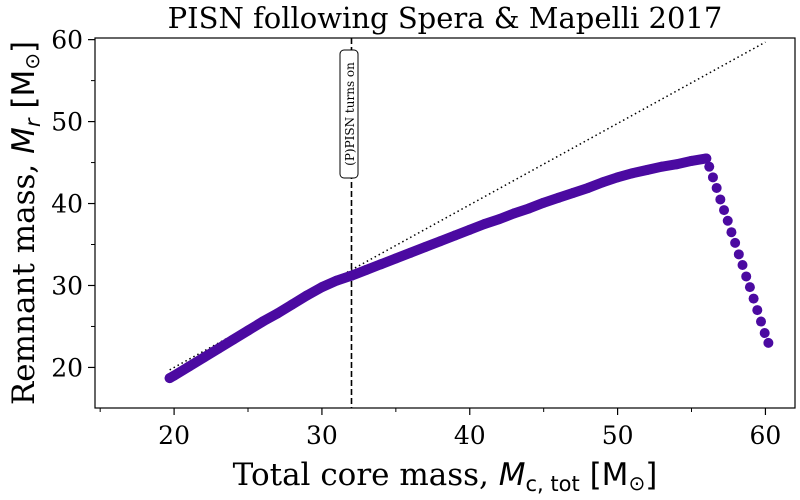  Describe the element at coordinates (445, 18) in the screenshot. I see `chart-title: PISN following Spera & Mapelli 2017` at that location.